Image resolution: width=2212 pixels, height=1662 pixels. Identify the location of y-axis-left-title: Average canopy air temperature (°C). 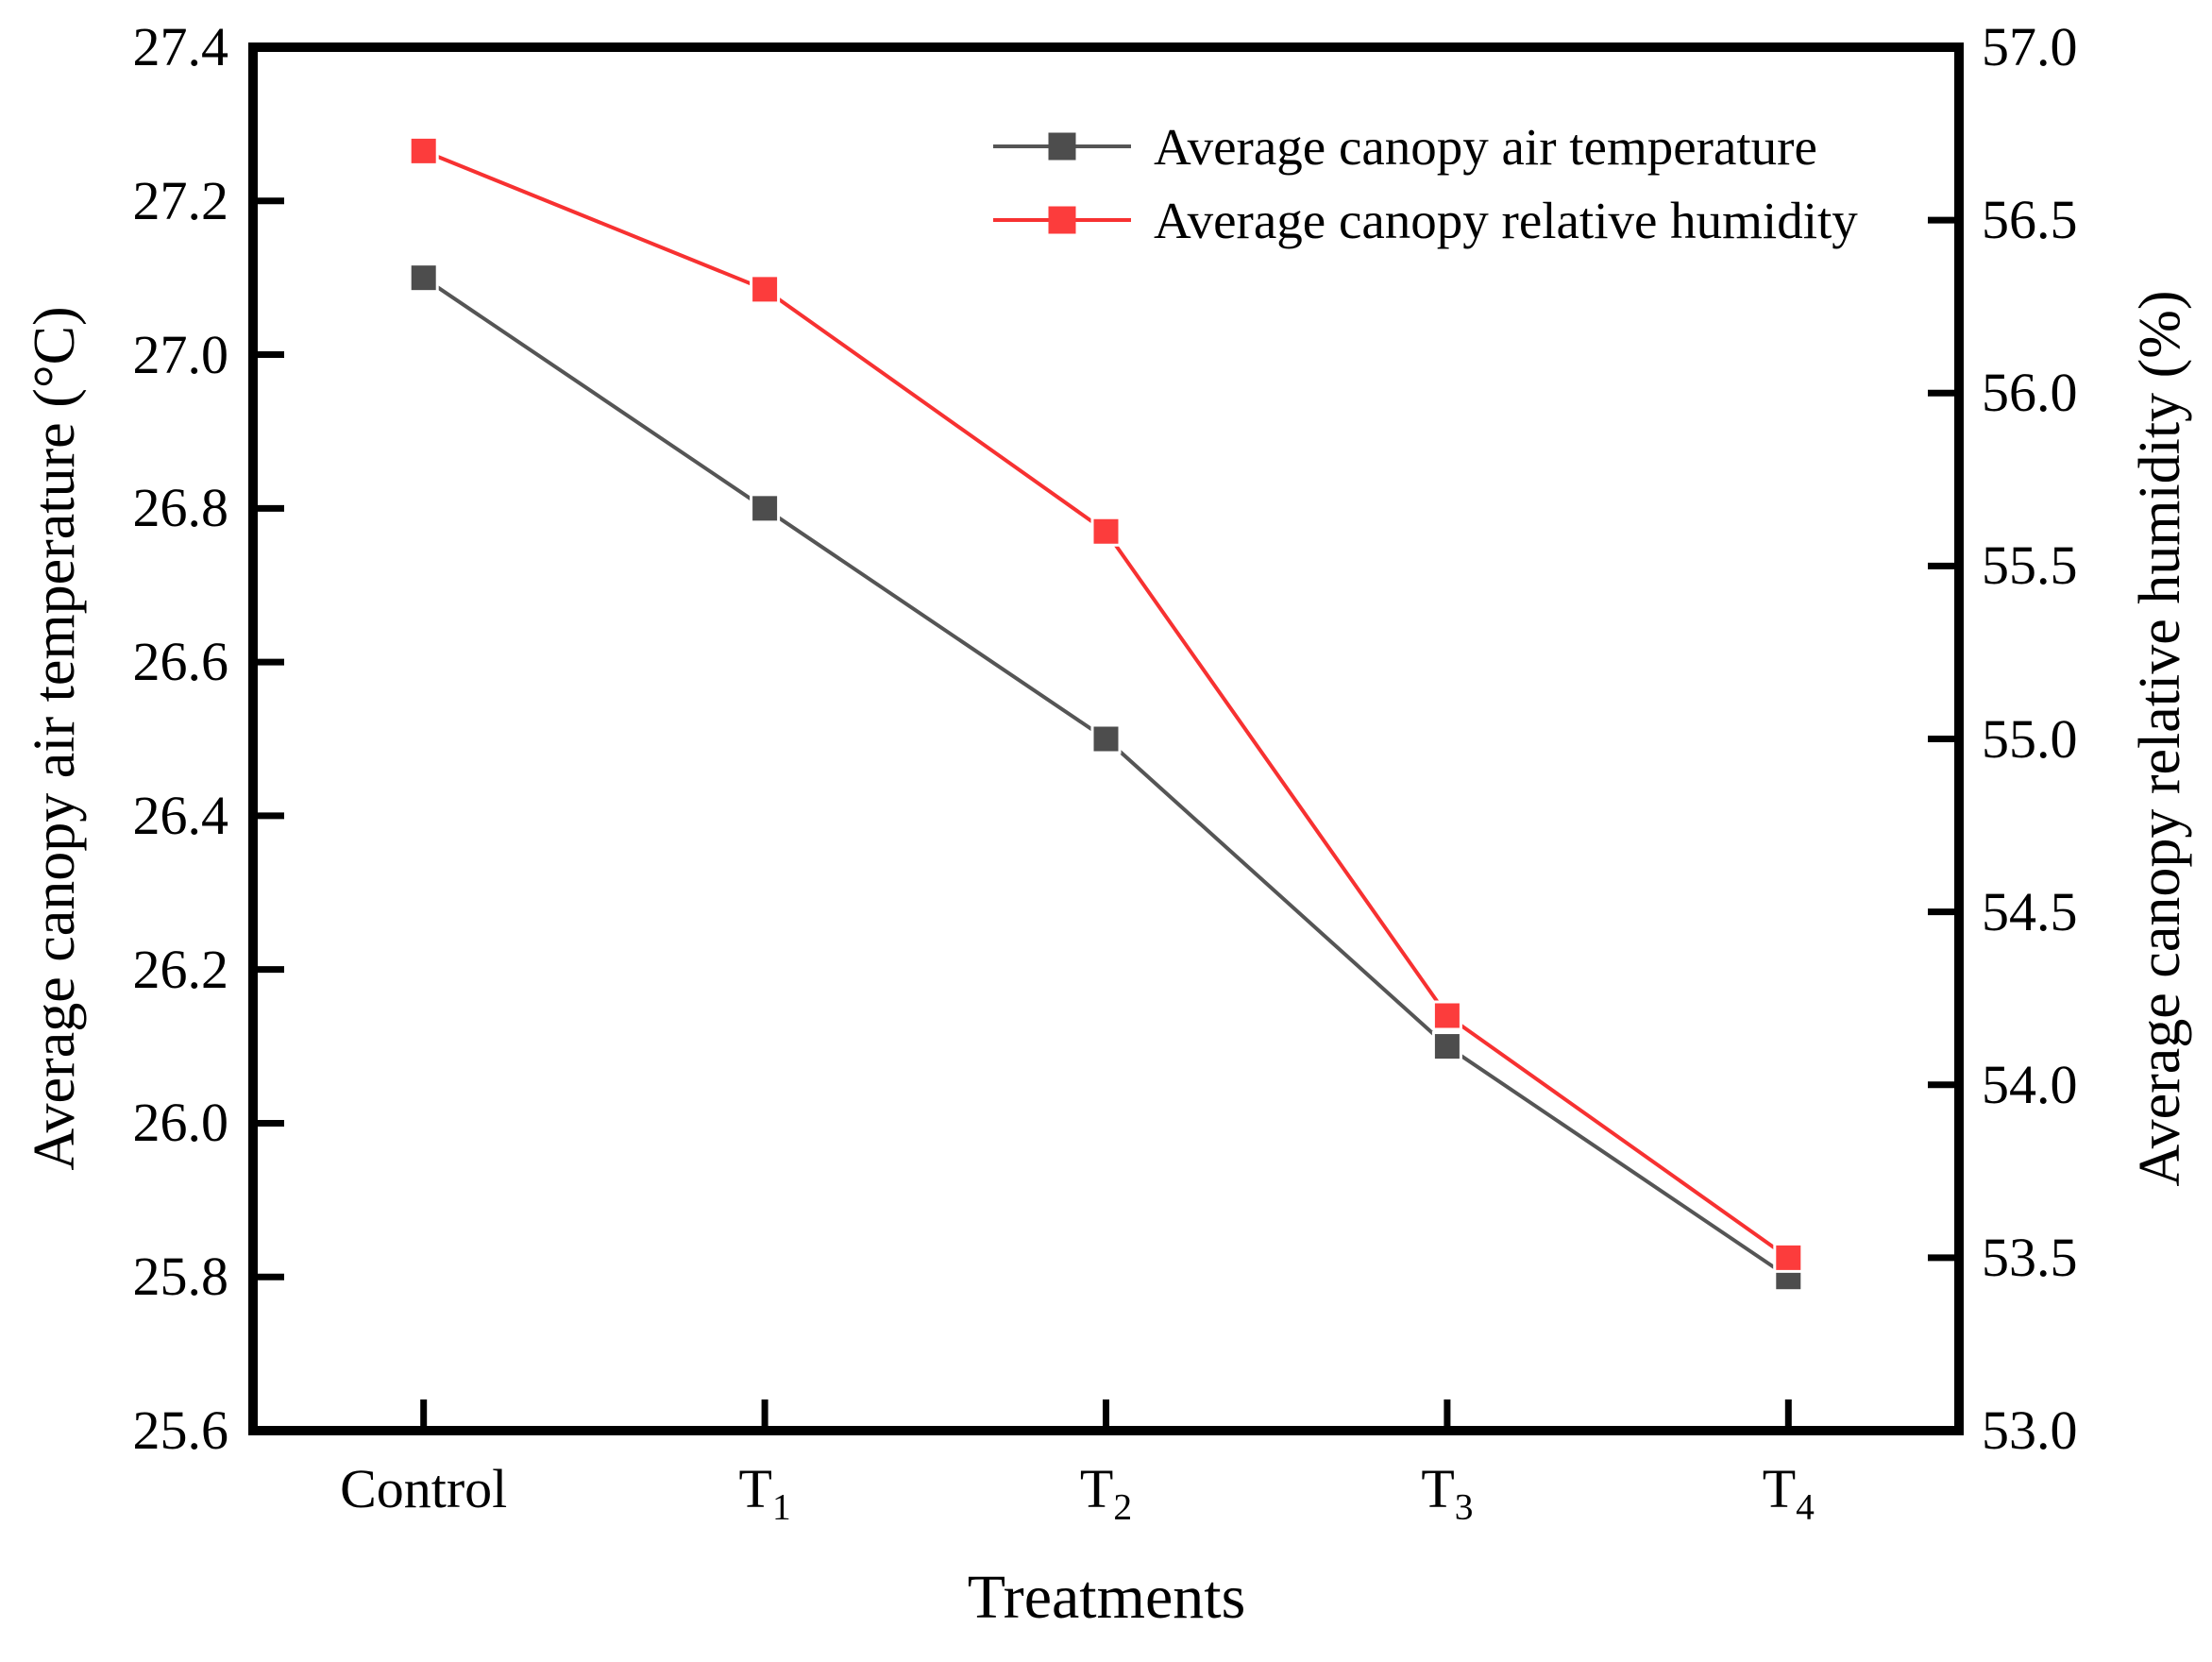
(55, 738).